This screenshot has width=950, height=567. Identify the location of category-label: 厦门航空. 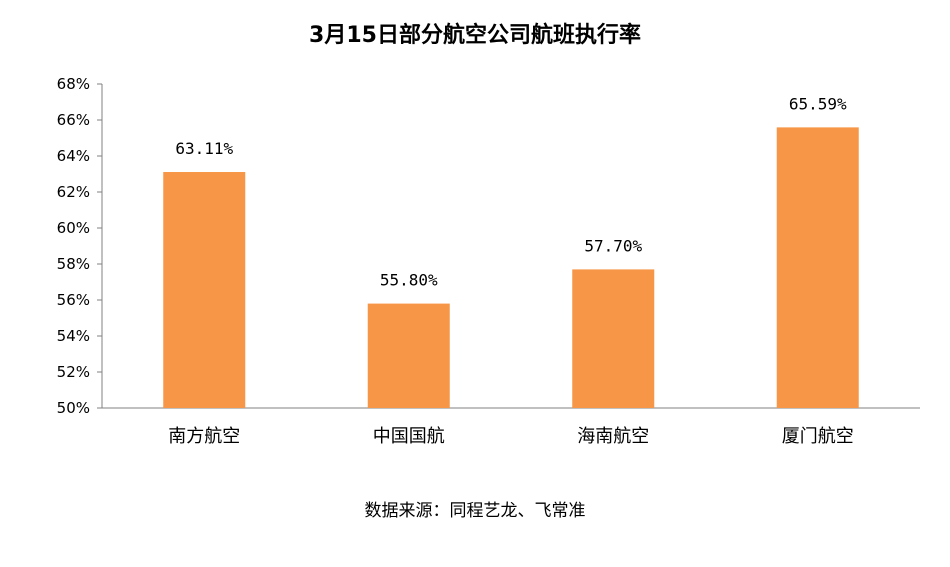
(818, 436).